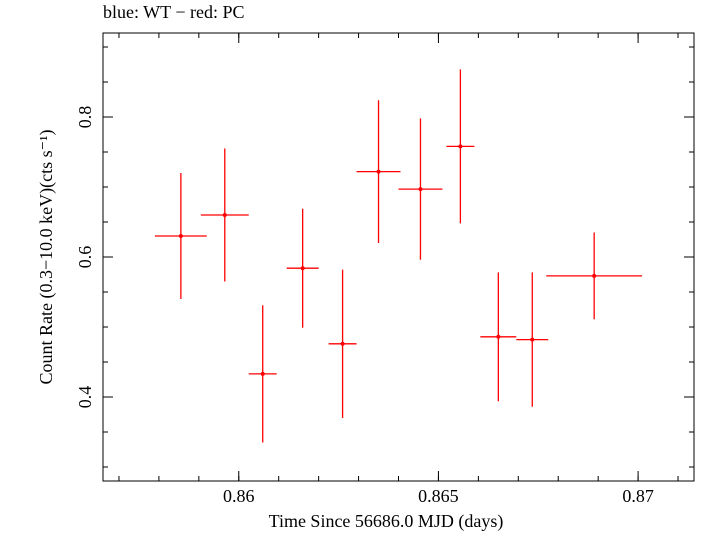 The width and height of the screenshot is (709, 537). I want to click on x-tick-label: 0.87, so click(638, 496).